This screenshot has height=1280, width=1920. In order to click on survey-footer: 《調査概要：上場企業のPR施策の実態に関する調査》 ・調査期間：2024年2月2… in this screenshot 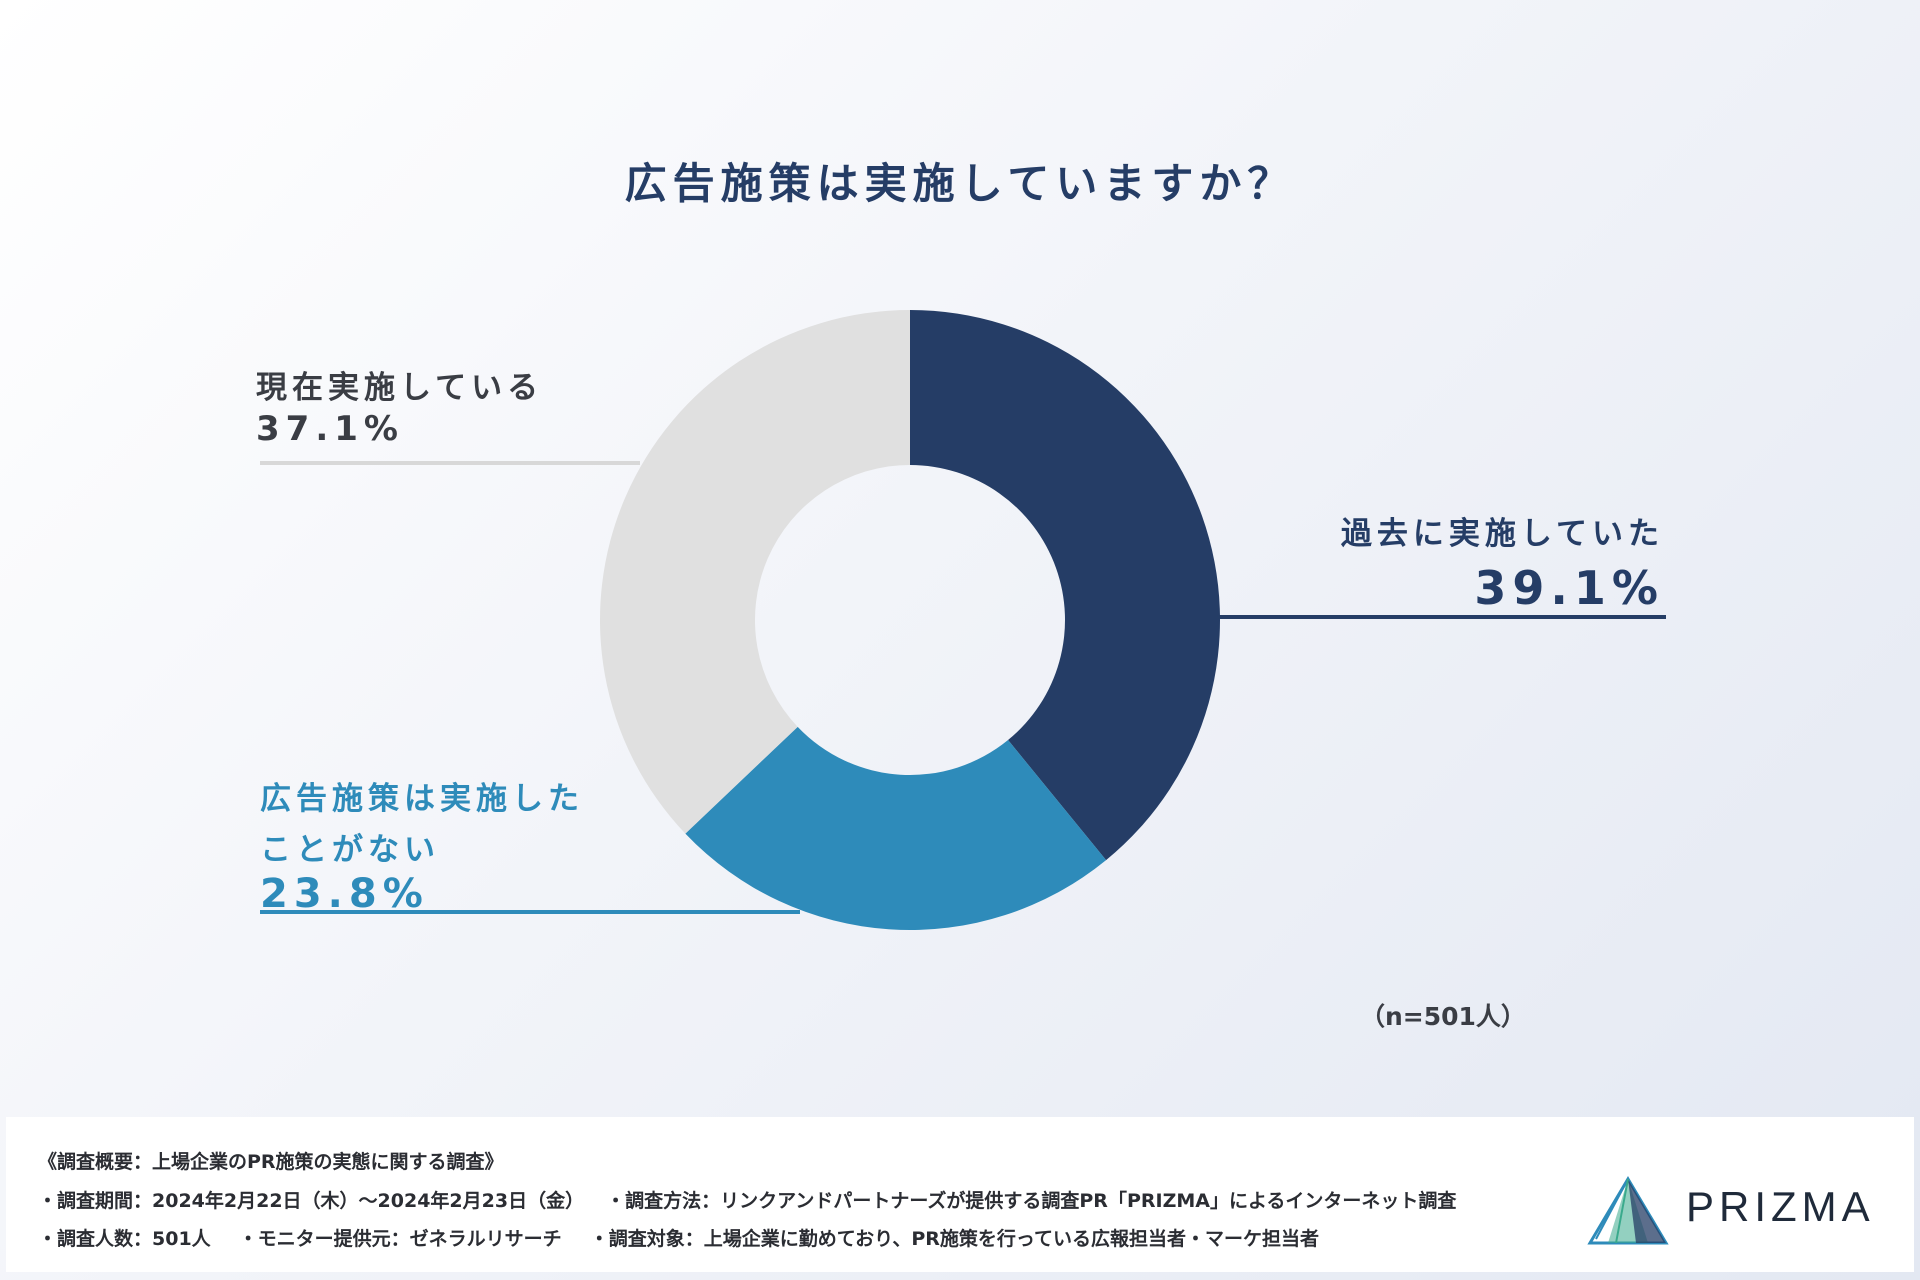, I will do `click(960, 1194)`.